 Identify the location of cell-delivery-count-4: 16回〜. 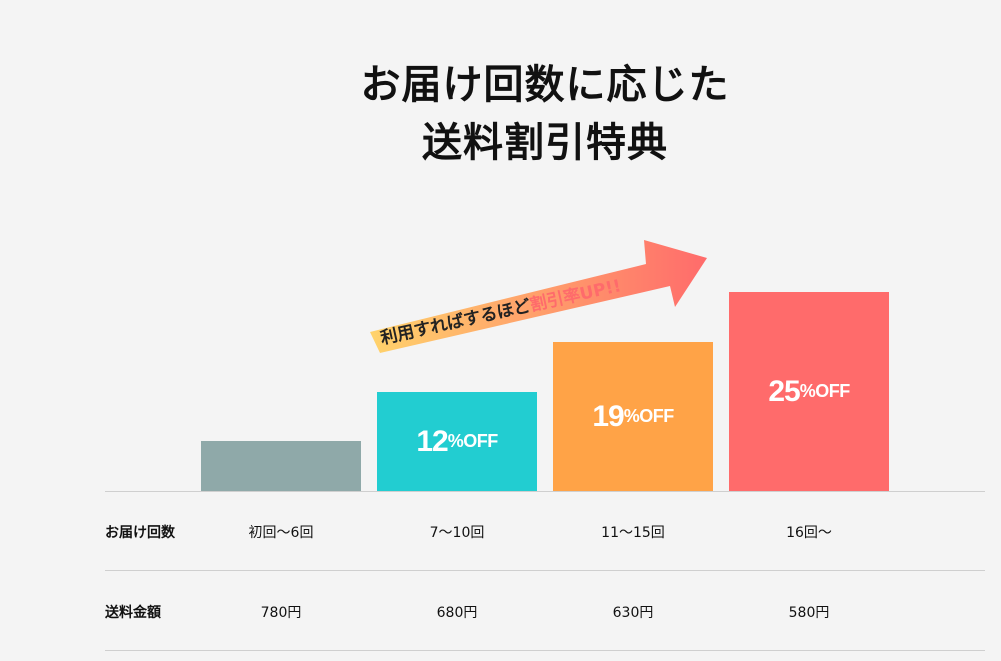
(809, 533).